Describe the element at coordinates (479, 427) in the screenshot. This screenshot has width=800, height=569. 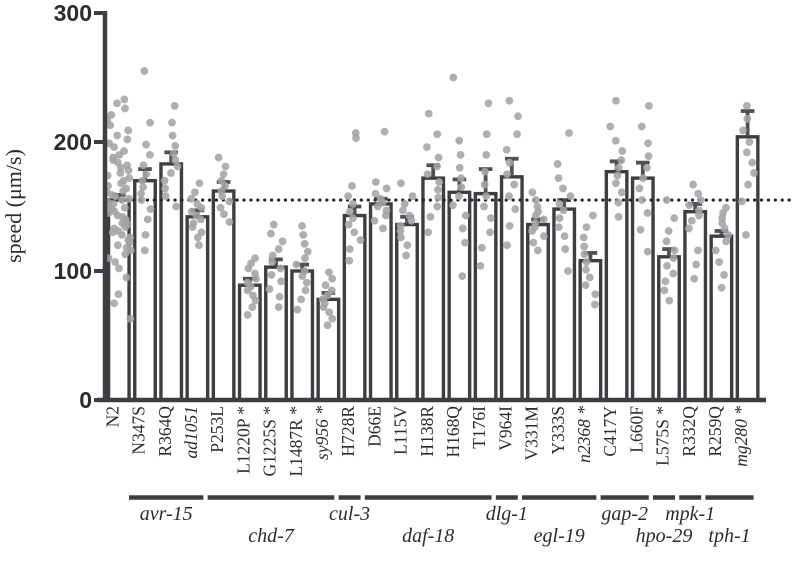
I see `category-label-T176I: T176I` at that location.